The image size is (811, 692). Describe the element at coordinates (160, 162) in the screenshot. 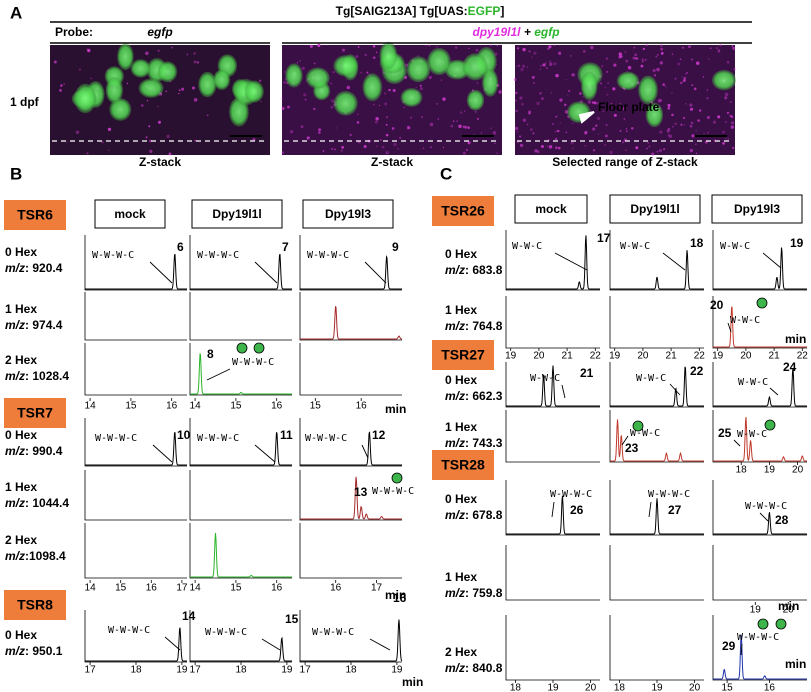

I see `caption: Z-stack` at that location.